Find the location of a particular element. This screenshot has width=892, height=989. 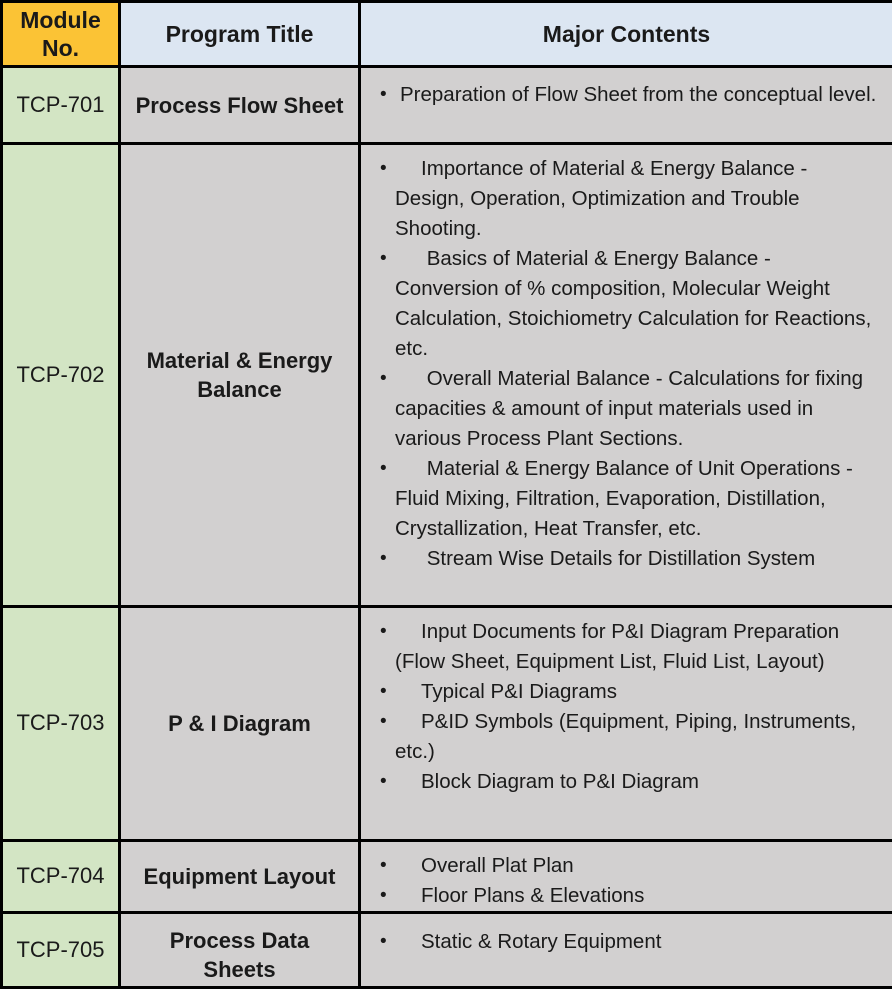

program-title-cell: Material & Energy Balance is located at coordinates (239, 375).